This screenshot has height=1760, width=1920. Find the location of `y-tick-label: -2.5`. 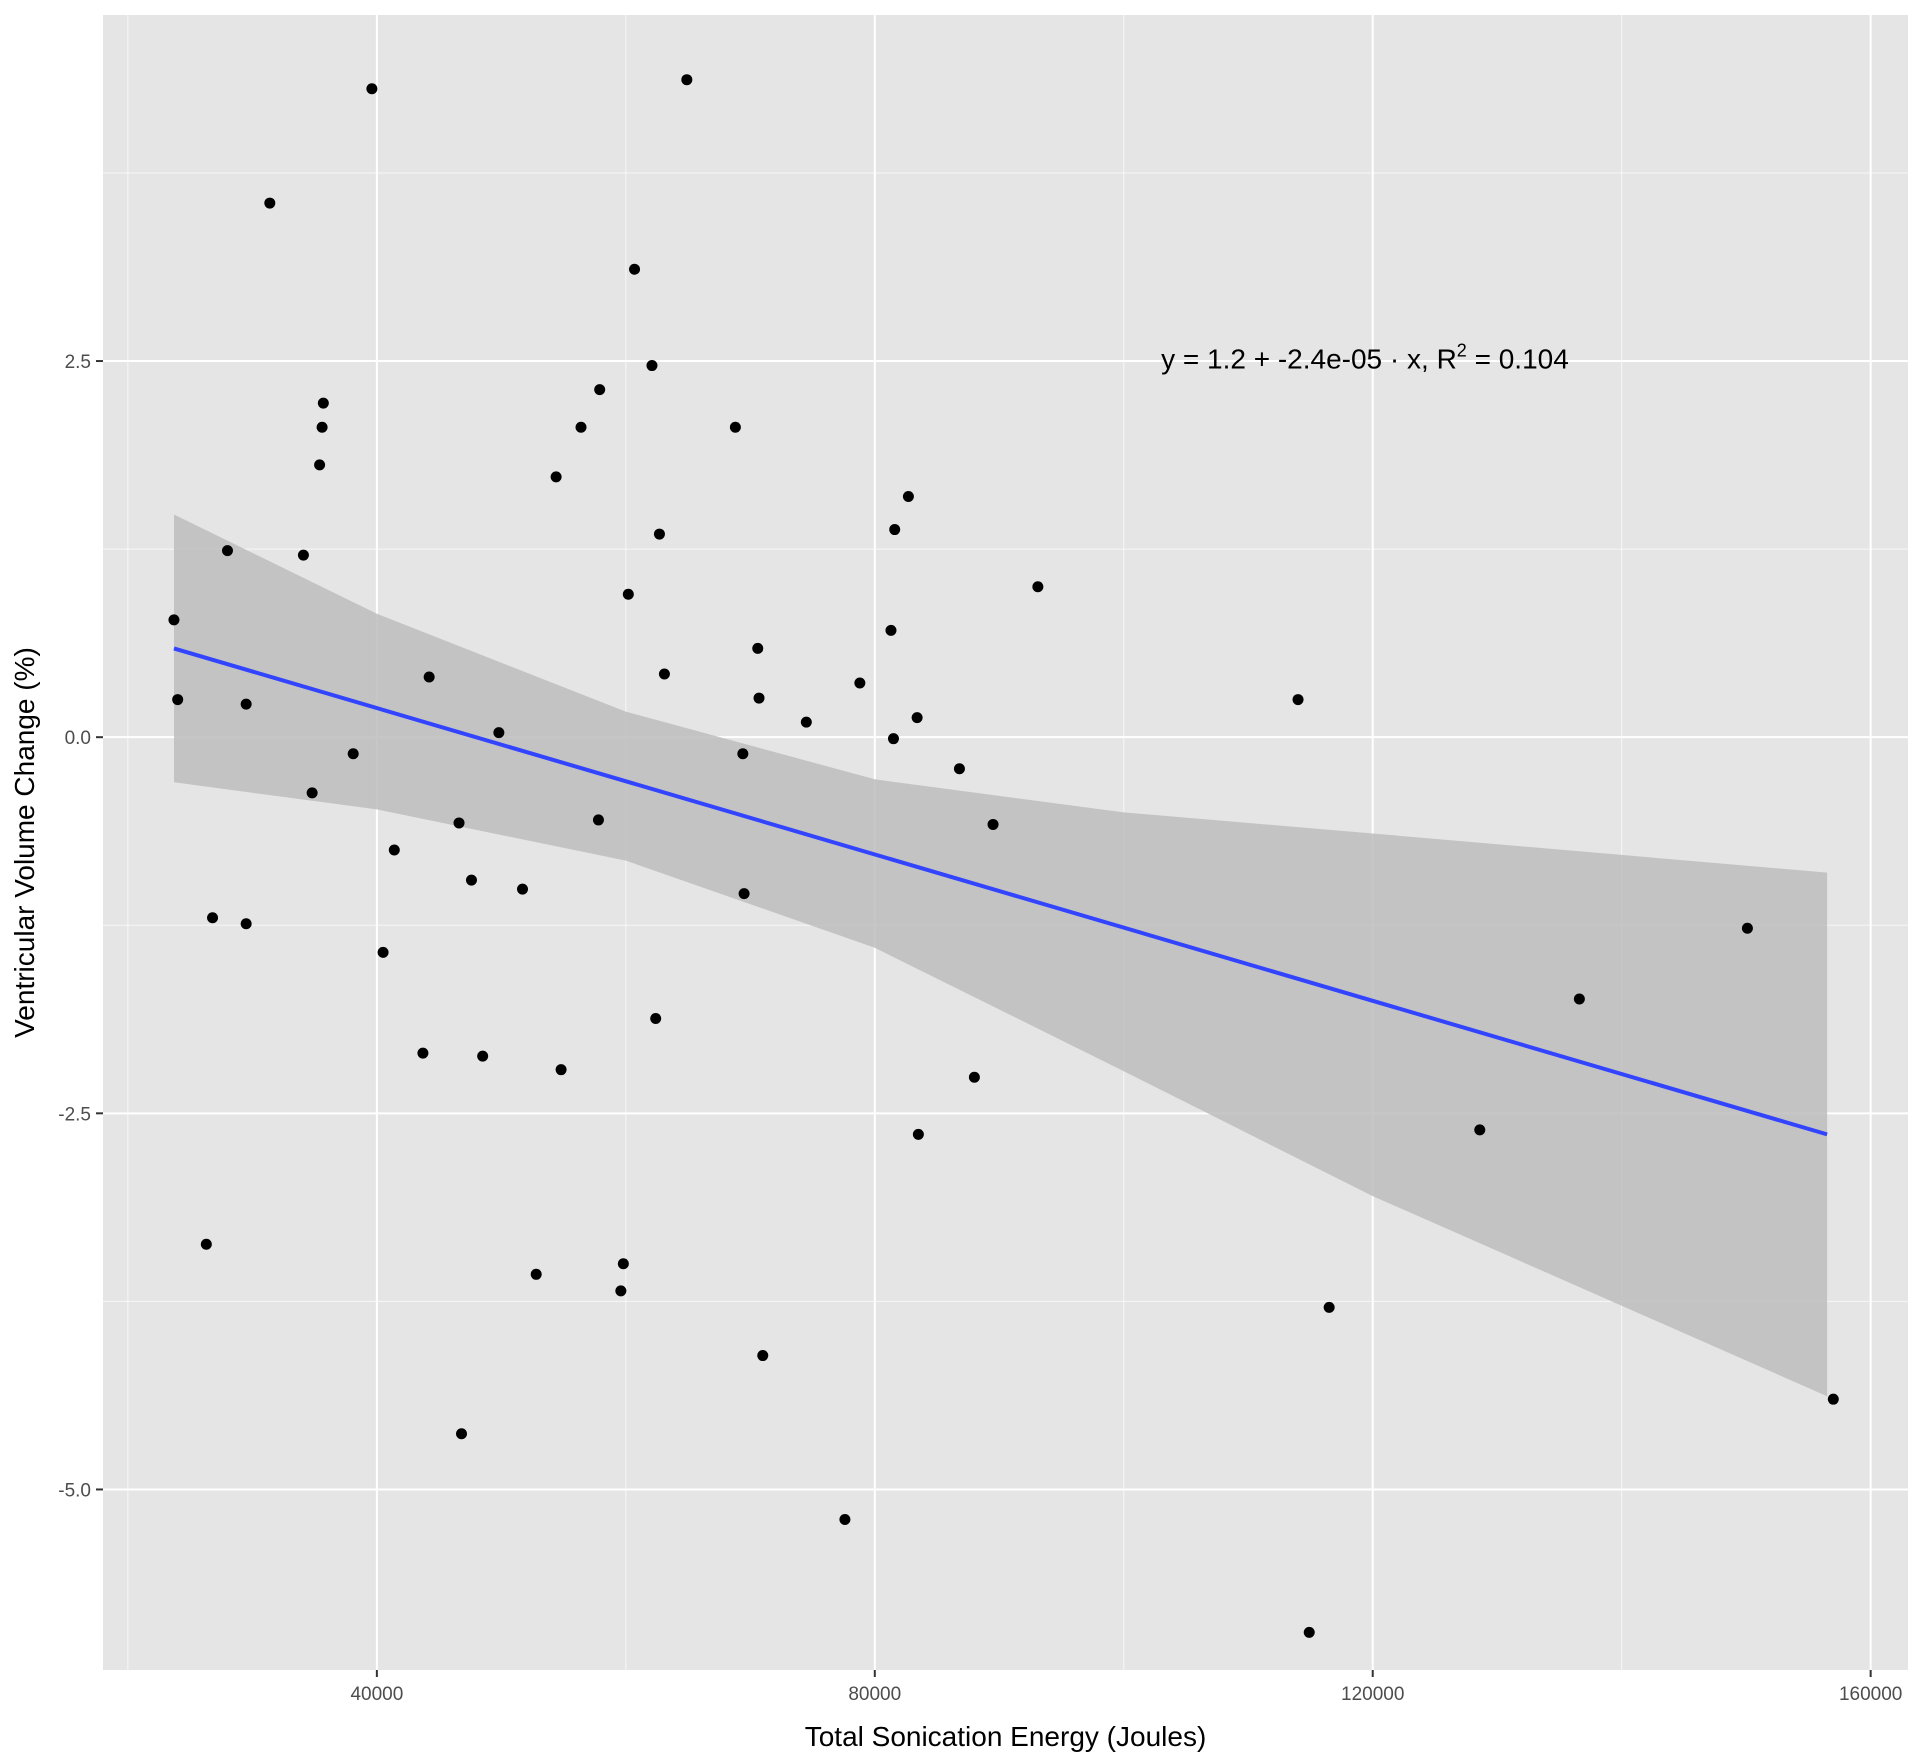

y-tick-label: -2.5 is located at coordinates (74, 1114).